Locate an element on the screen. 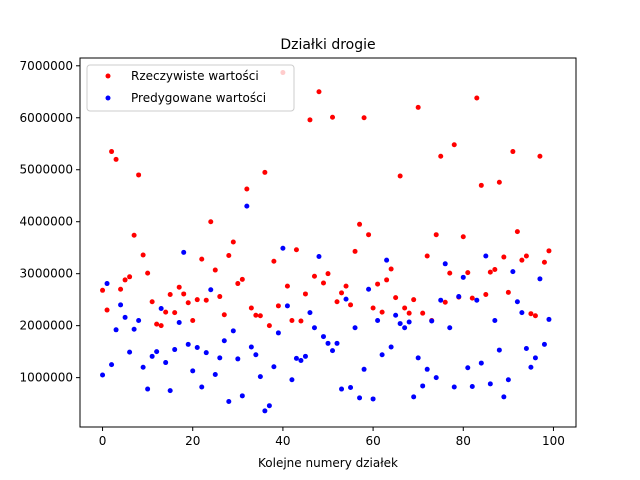 This screenshot has height=480, width=640. y-tick-label: 4000000 is located at coordinates (46, 222).